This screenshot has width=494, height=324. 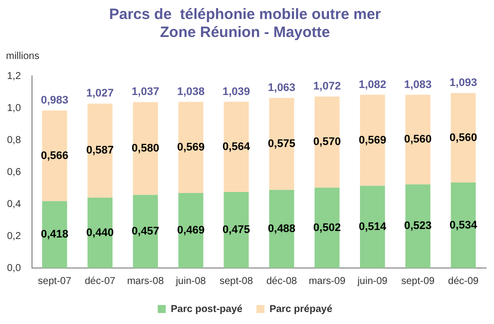 I want to click on y-tick-label: 0,2, so click(x=14, y=236).